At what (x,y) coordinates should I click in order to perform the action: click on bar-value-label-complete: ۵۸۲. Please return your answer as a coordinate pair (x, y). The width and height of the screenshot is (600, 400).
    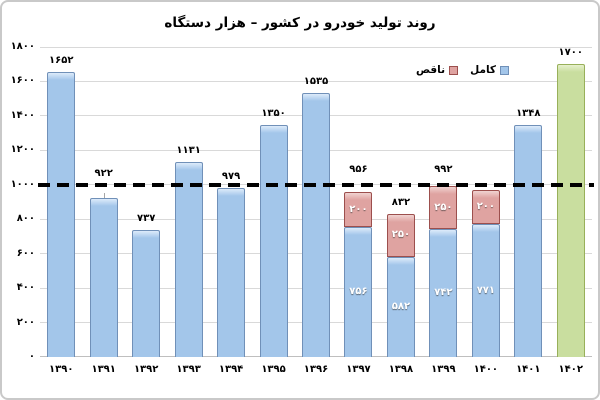
    Looking at the image, I should click on (401, 306).